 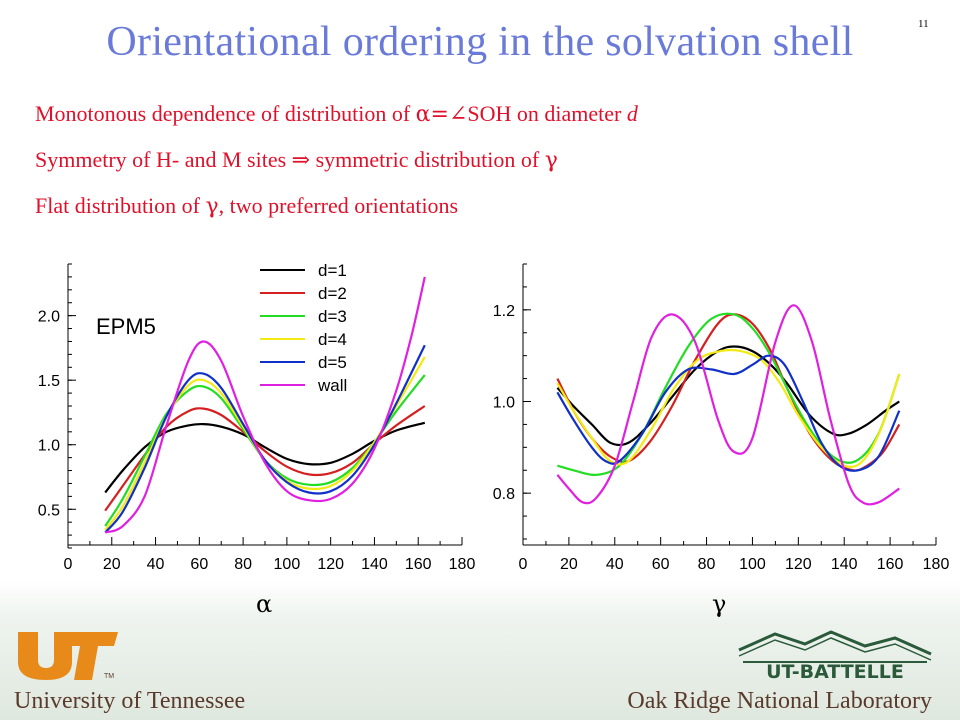 I want to click on ut-tm-mark: TM, so click(x=109, y=676).